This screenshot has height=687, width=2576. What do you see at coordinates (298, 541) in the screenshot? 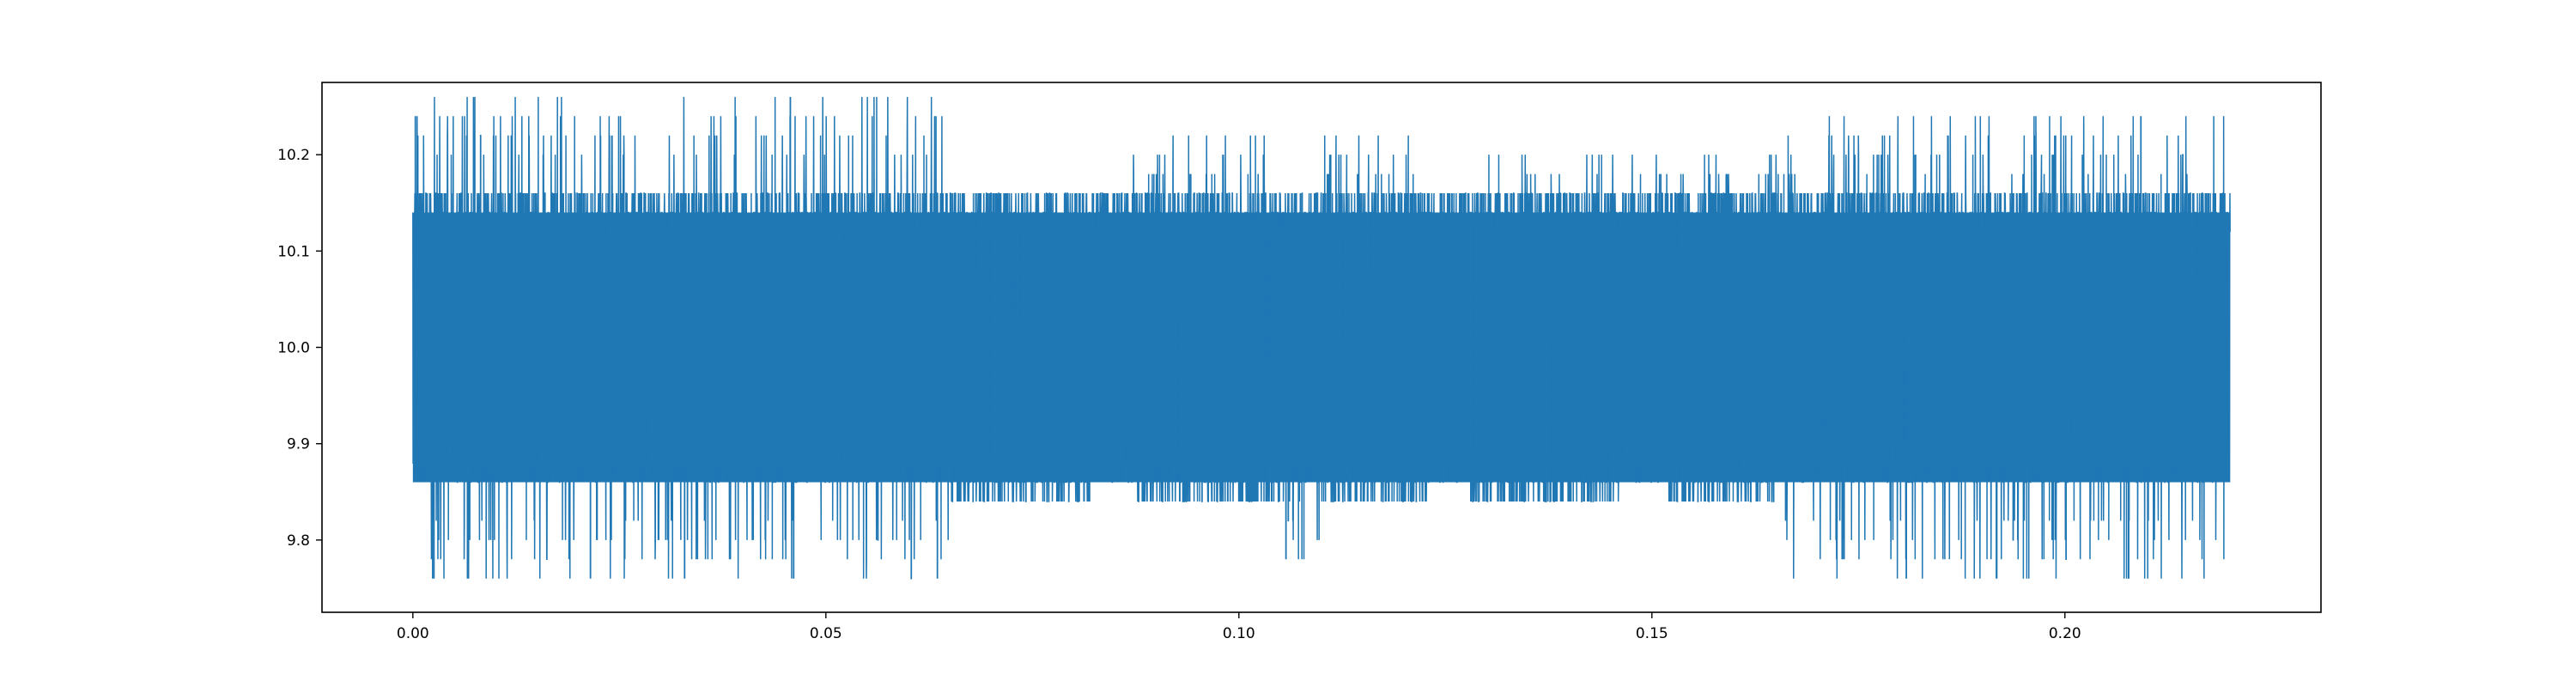
I see `y-tick-label: 9.8` at bounding box center [298, 541].